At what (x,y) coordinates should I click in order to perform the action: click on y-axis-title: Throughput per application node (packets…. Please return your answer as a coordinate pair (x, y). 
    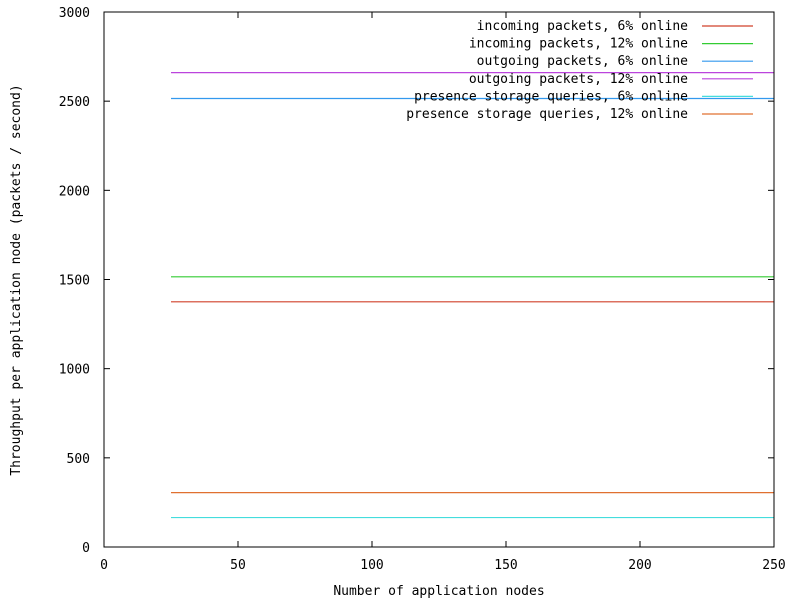
    Looking at the image, I should click on (16, 279).